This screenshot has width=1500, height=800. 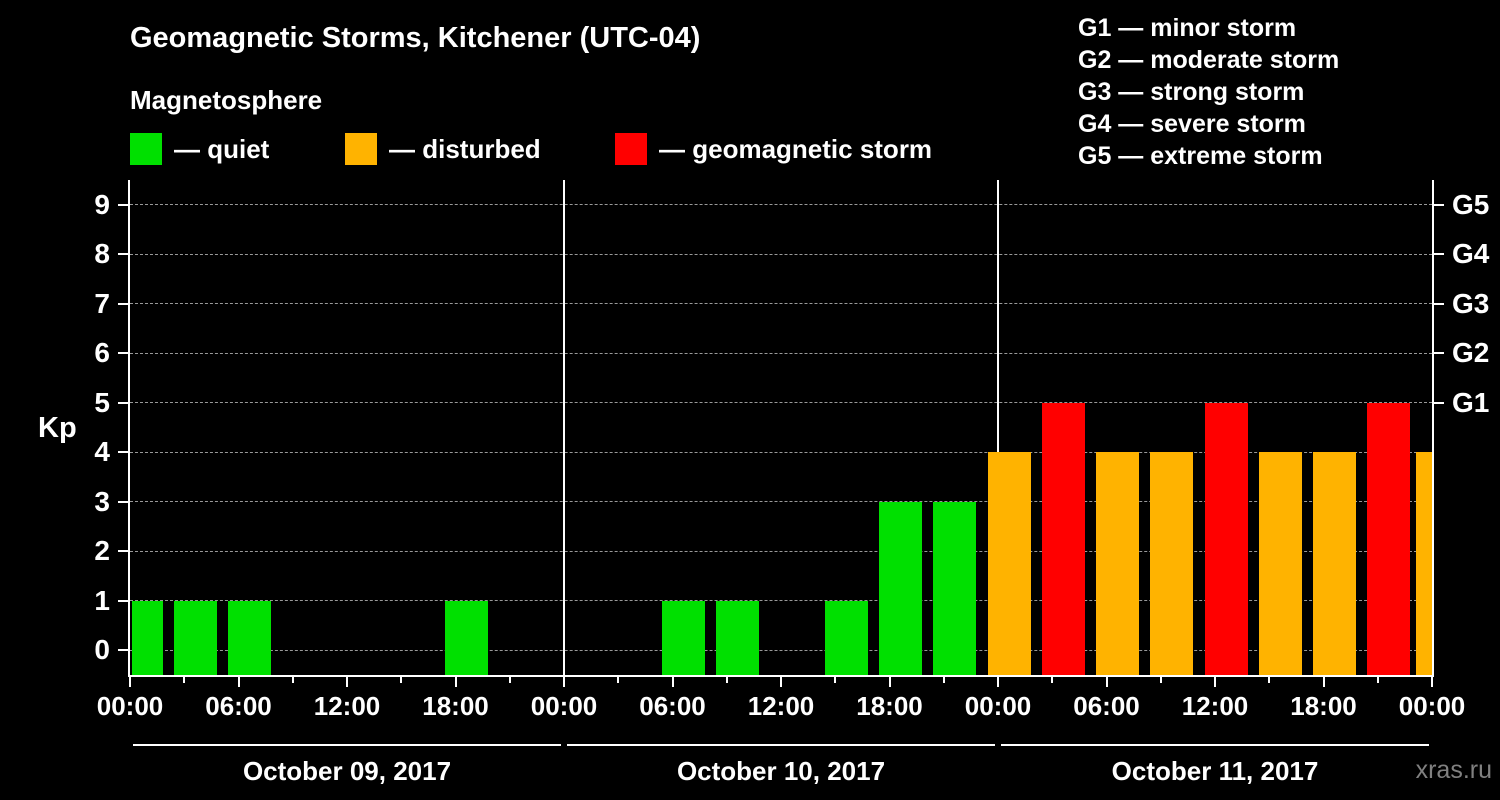 I want to click on disturbed-color-swatch, so click(x=361, y=149).